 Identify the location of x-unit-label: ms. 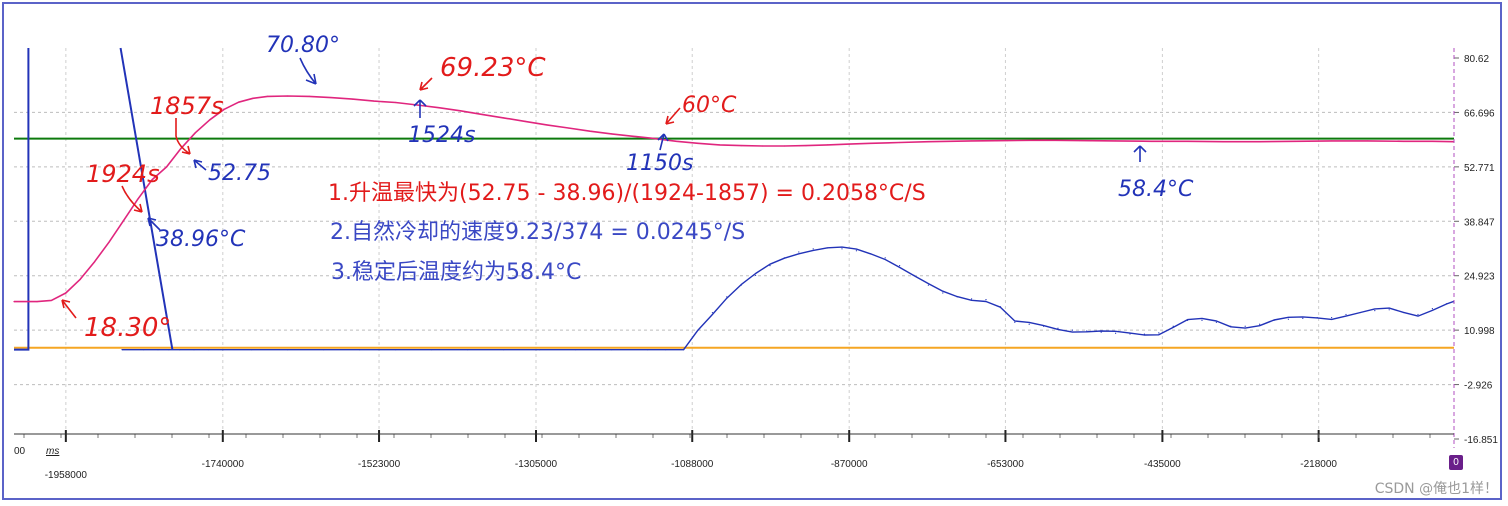
(52, 451).